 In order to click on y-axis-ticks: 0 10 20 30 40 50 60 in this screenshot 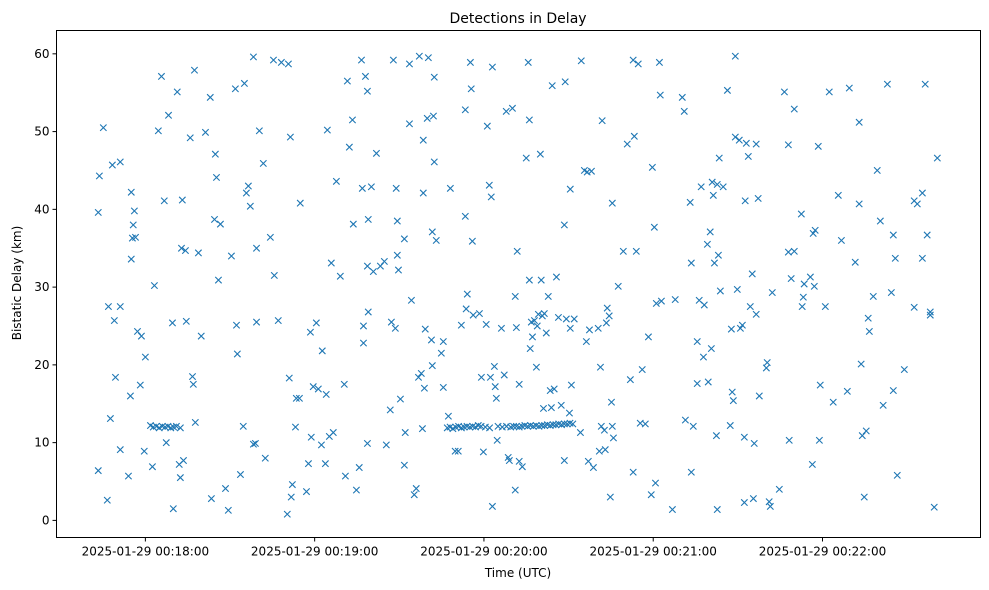, I will do `click(45, 287)`.